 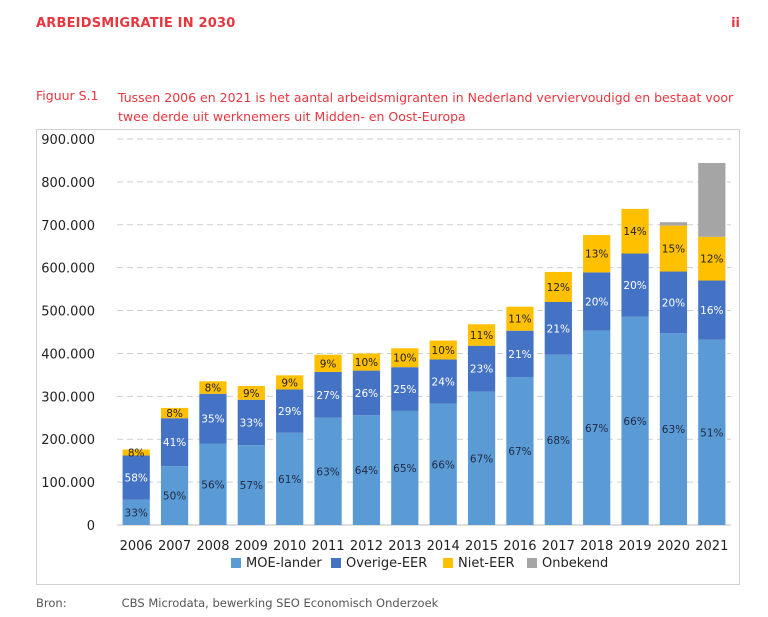 I want to click on x-tick-label: 2008, so click(x=212, y=546).